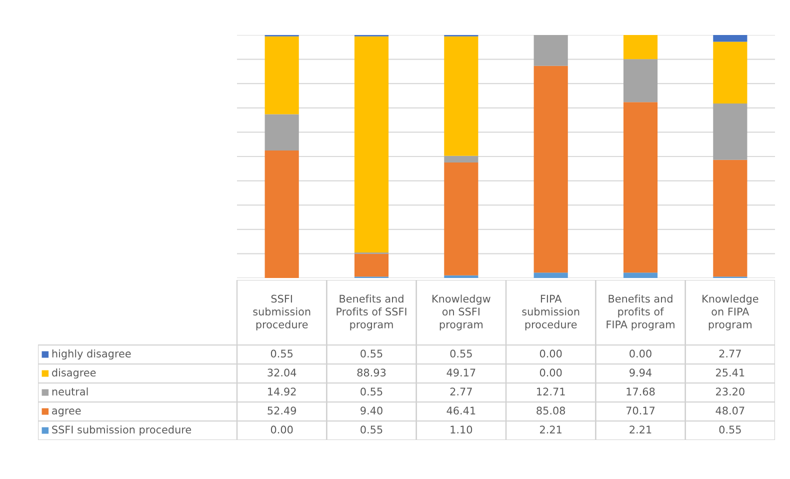 The width and height of the screenshot is (790, 479). I want to click on data-label: 1.10, so click(461, 430).